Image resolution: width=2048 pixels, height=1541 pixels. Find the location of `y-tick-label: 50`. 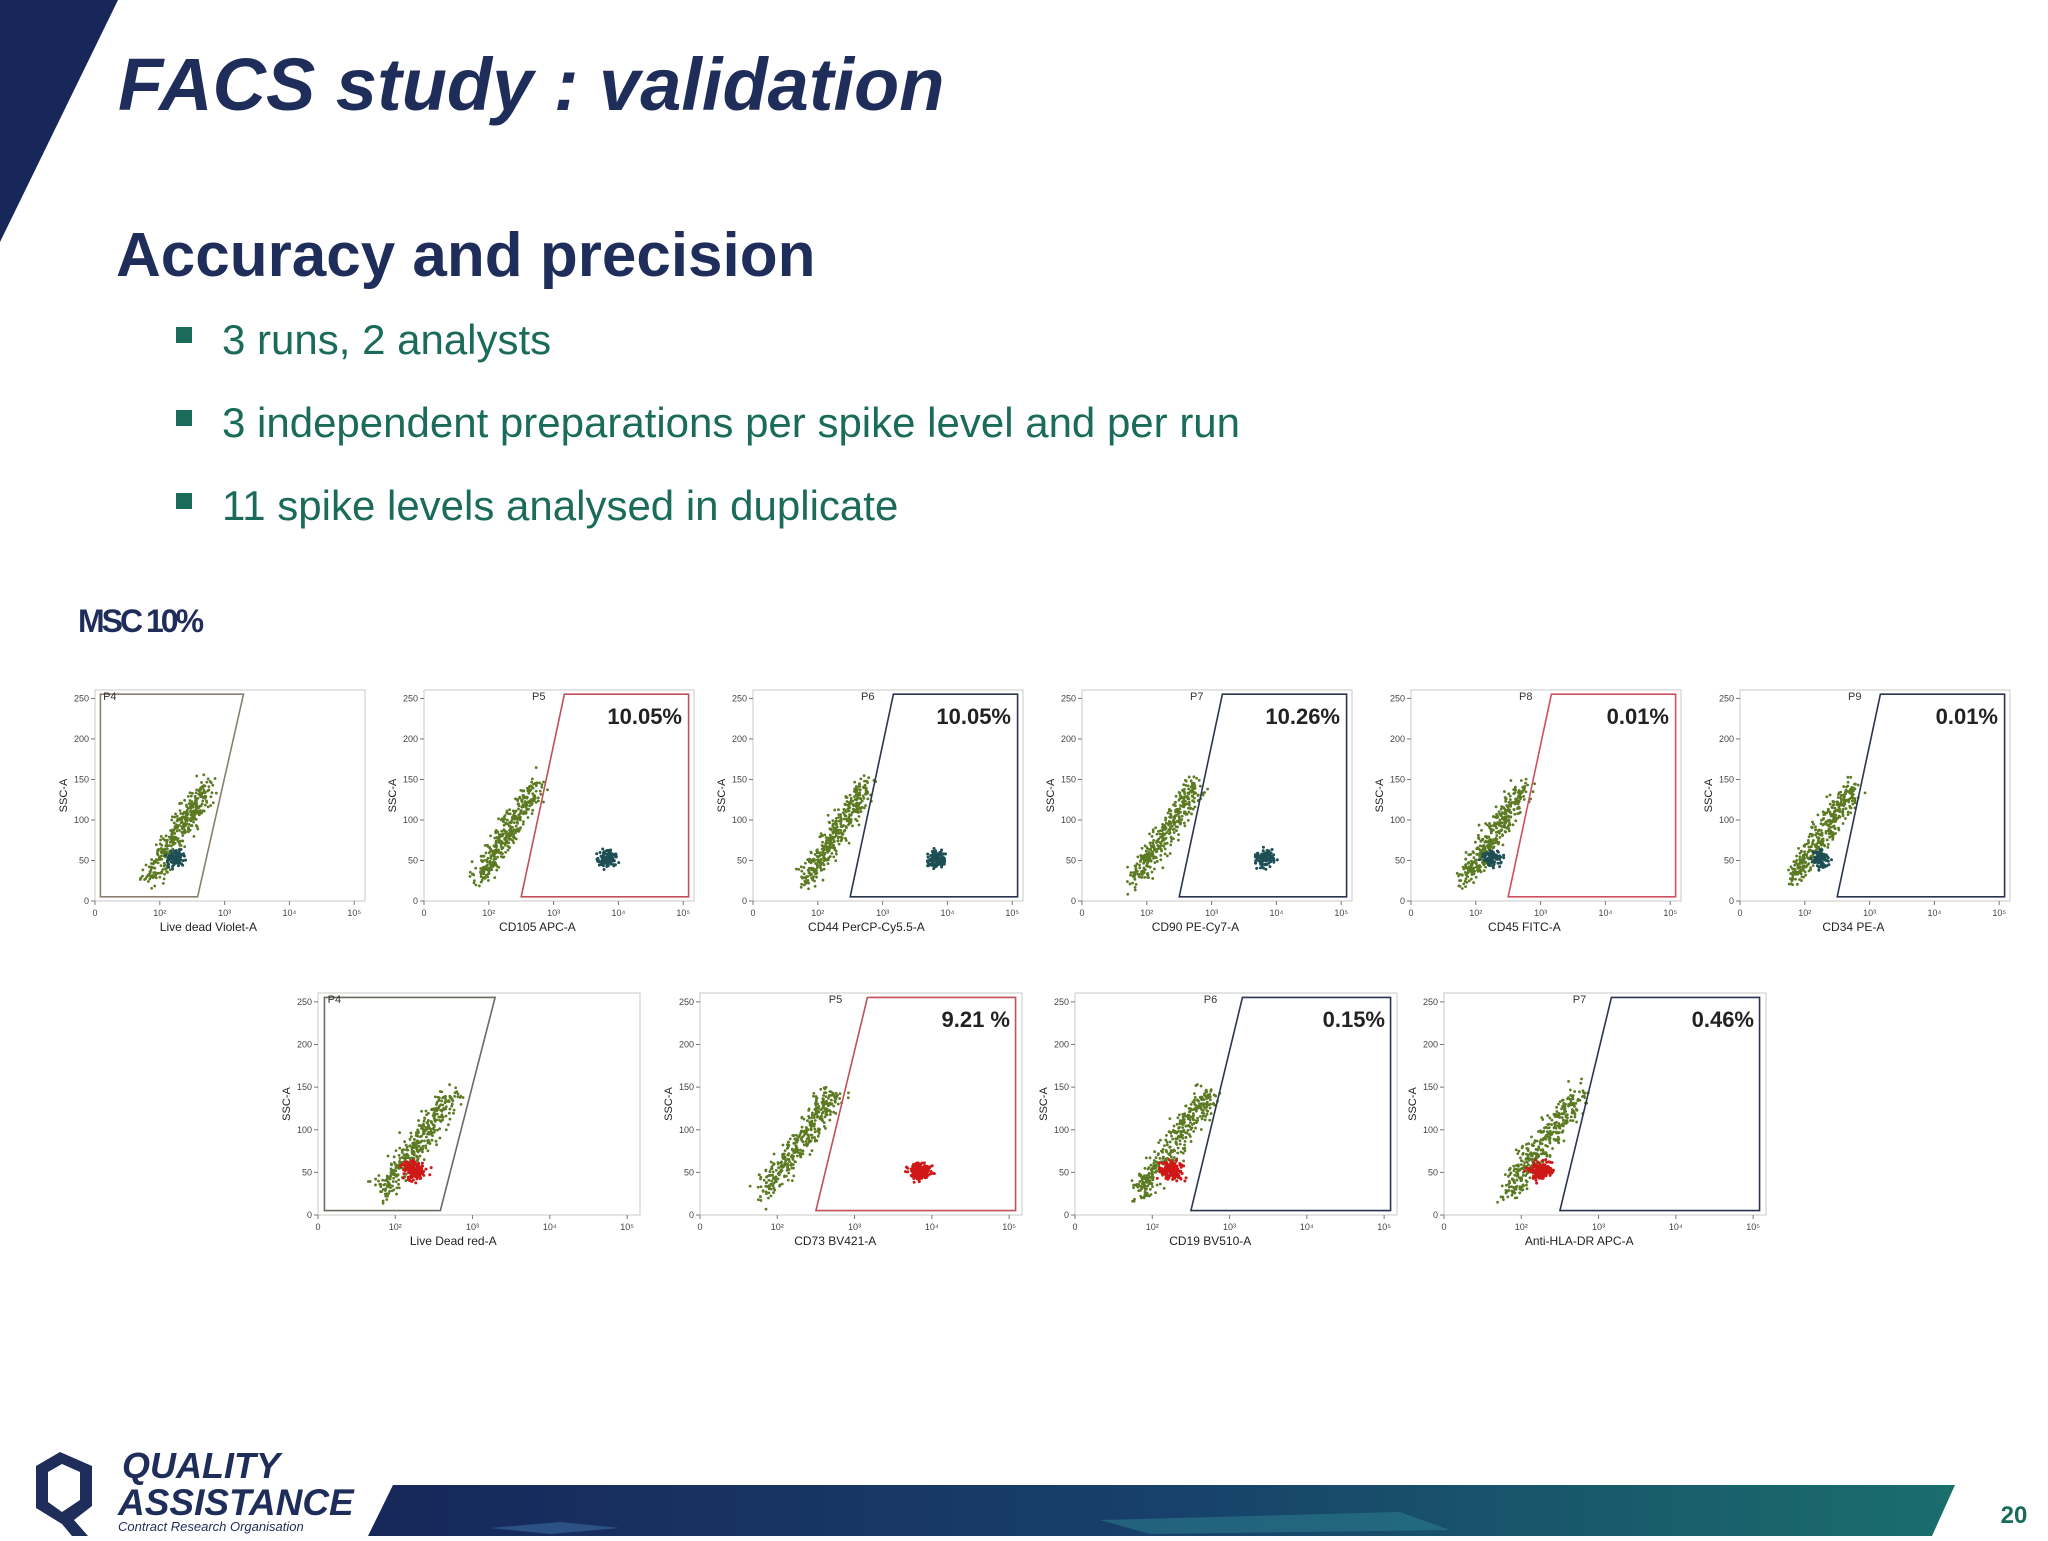

y-tick-label: 50 is located at coordinates (84, 860).